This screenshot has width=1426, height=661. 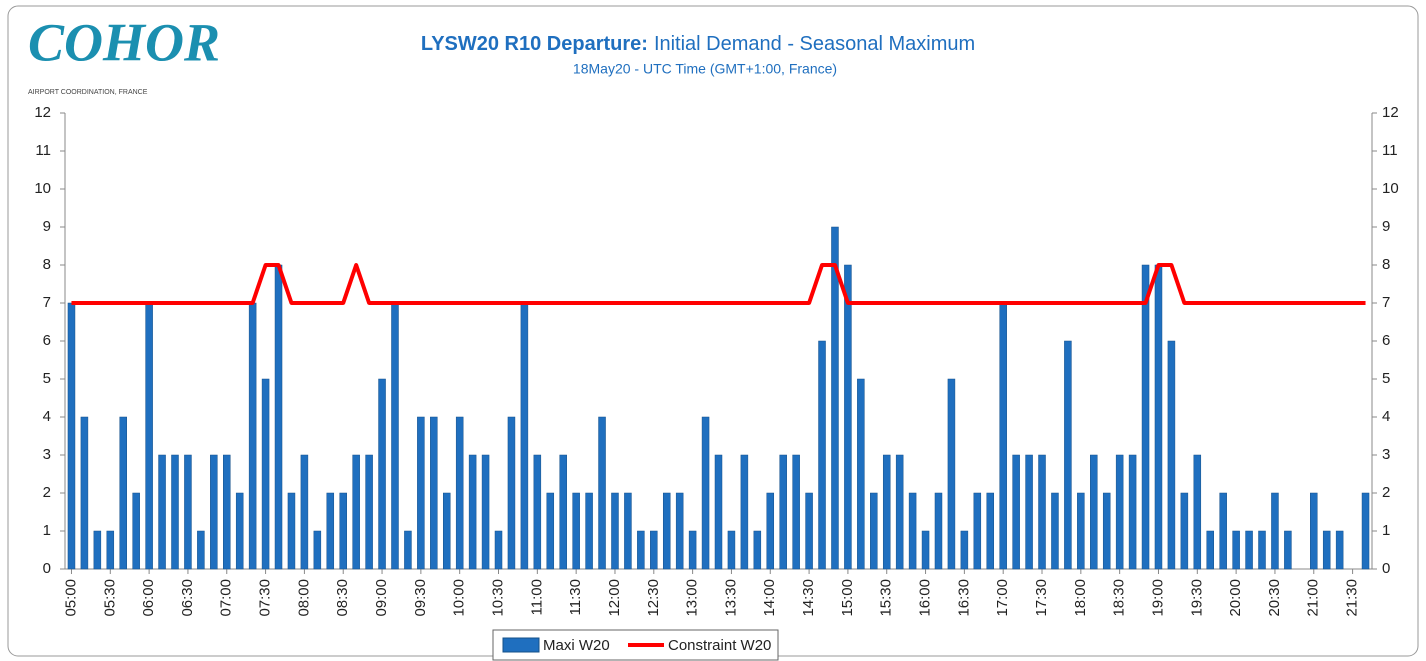 I want to click on title-bold: LYSW20 R10 Departure:, so click(x=534, y=44).